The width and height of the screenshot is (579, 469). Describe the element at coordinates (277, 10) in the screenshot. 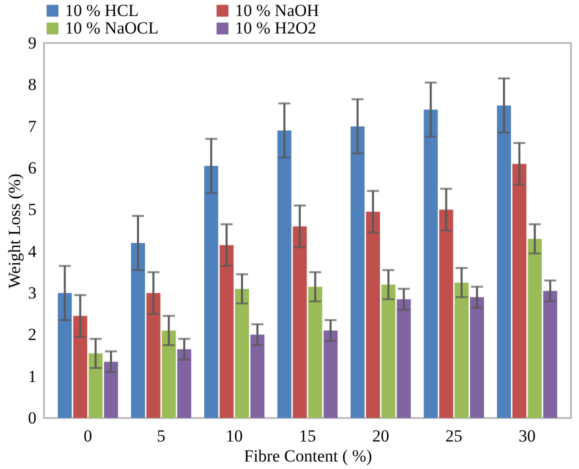

I see `legend-label: 10 % NaOH` at that location.